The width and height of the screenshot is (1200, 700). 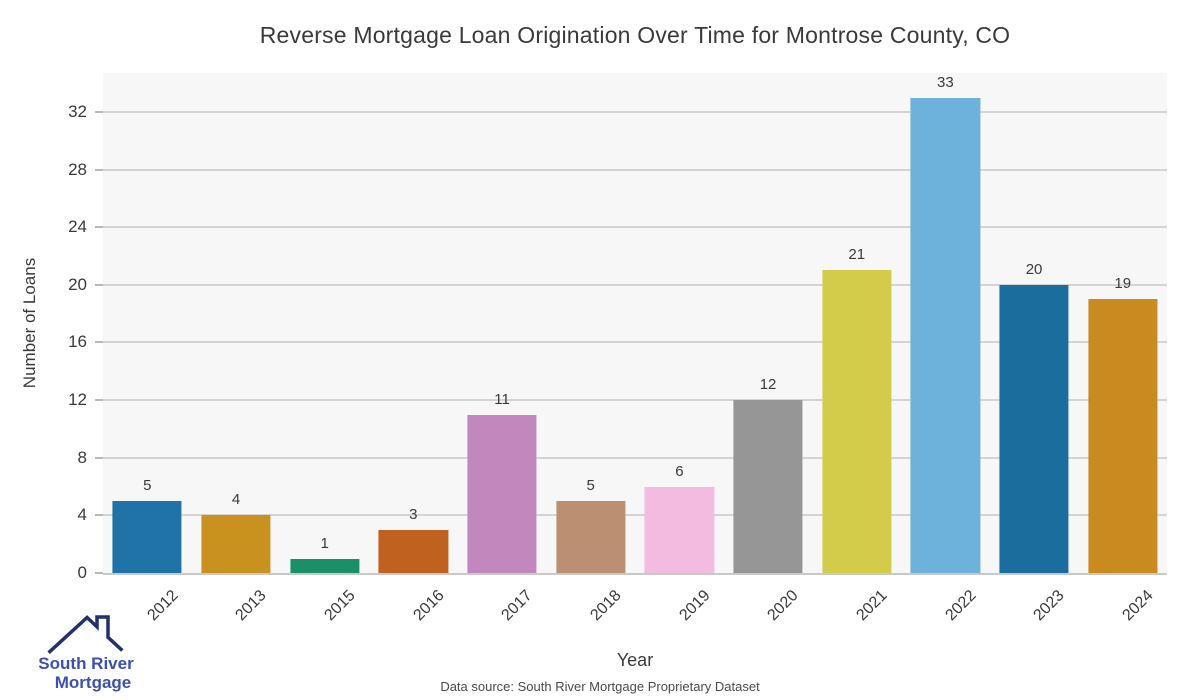 I want to click on bar-value-label-2019: 6, so click(x=679, y=471).